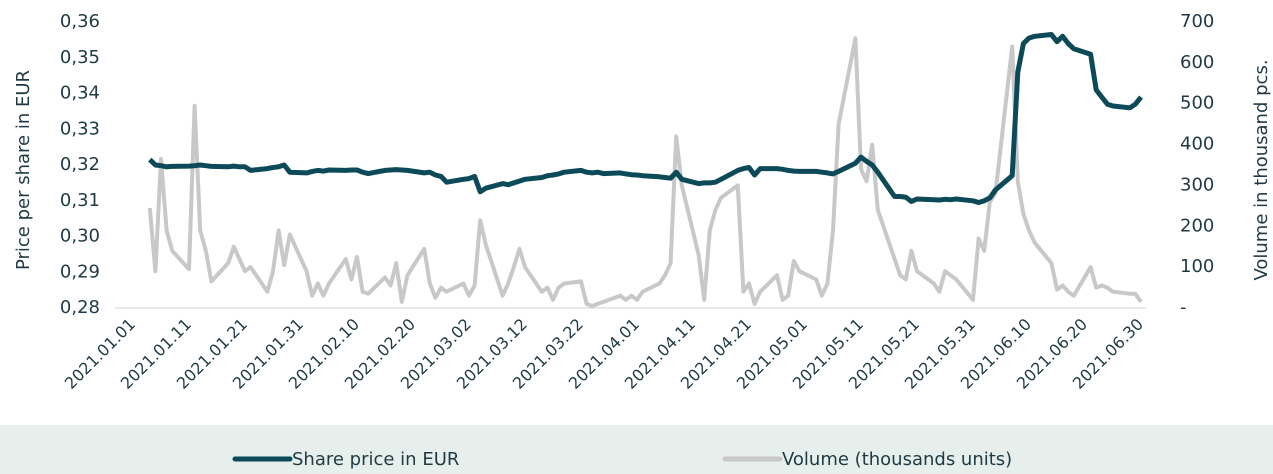  I want to click on y-tick-label: 0,35, so click(80, 57).